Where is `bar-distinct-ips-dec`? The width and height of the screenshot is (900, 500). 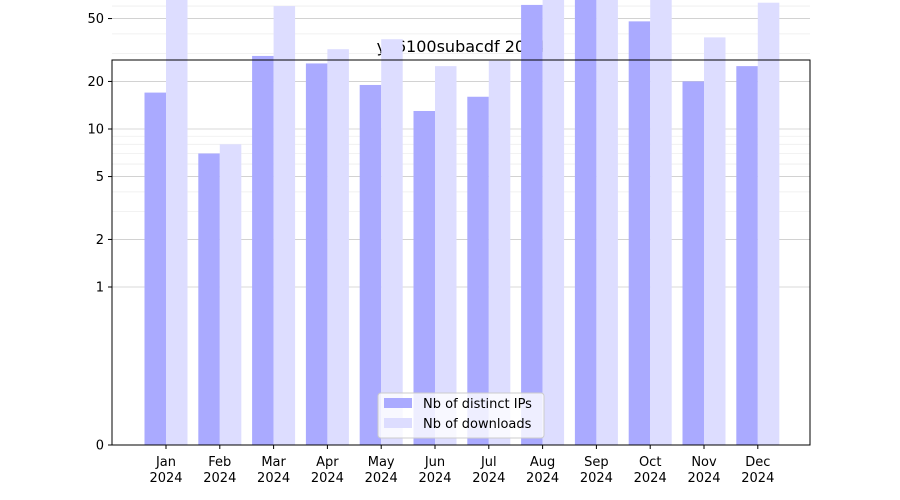 bar-distinct-ips-dec is located at coordinates (747, 255).